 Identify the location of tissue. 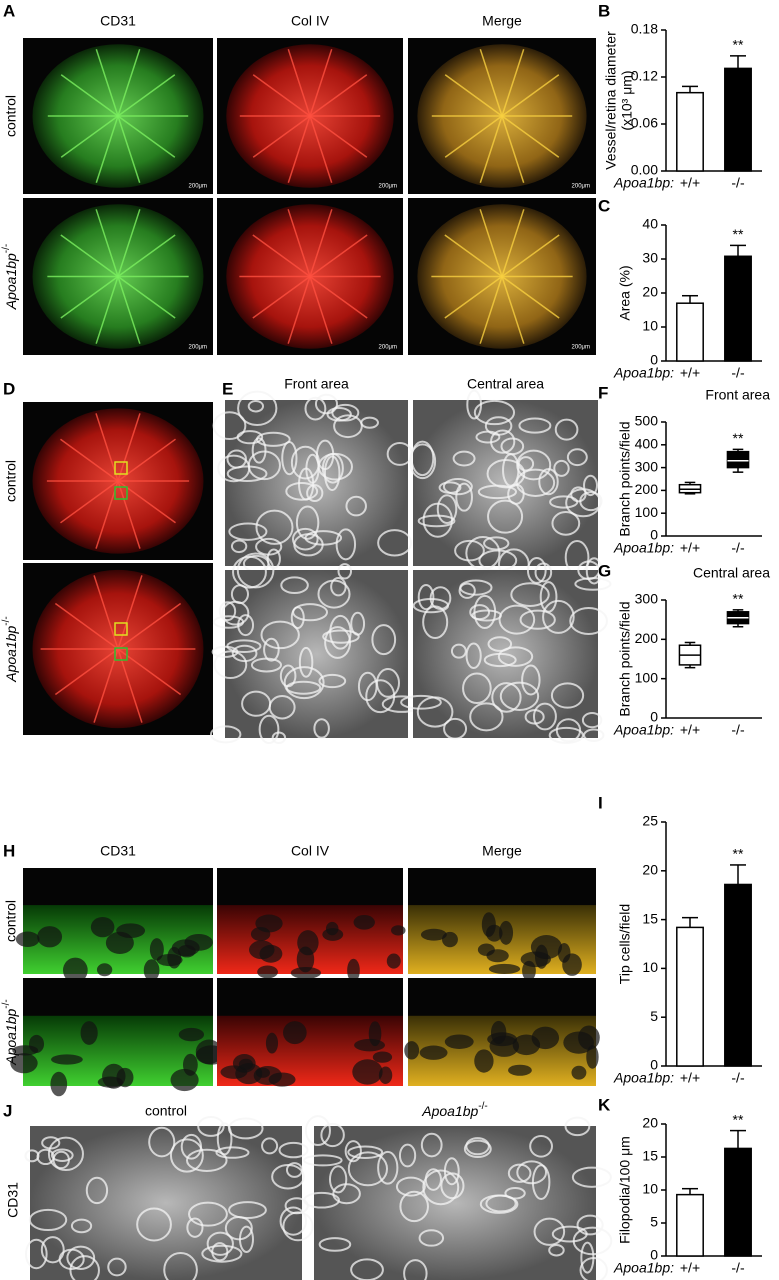
(166, 1203).